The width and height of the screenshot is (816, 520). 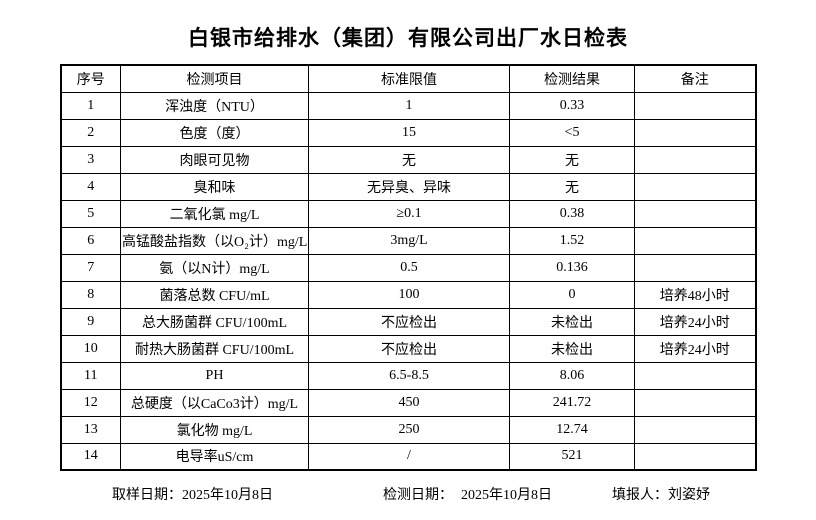 I want to click on cell-test-item: PH, so click(x=214, y=375).